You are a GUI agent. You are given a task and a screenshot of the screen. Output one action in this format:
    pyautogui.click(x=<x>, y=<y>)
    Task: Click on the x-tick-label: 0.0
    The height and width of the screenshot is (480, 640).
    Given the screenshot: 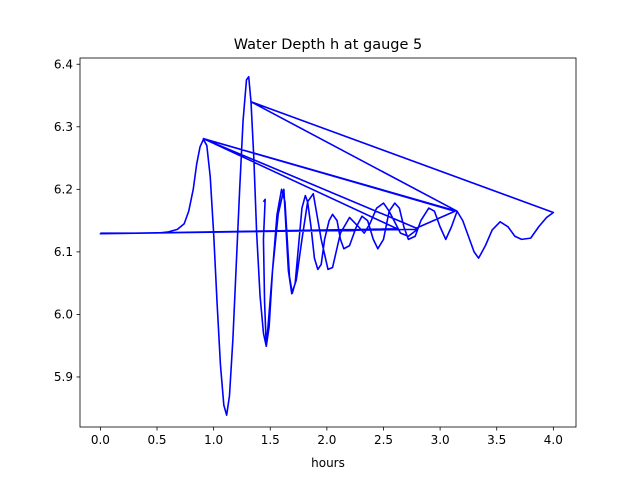 What is the action you would take?
    pyautogui.click(x=100, y=440)
    